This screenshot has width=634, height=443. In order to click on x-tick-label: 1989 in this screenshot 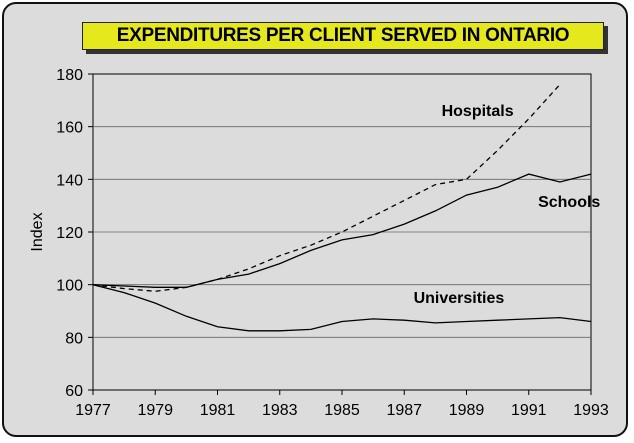, I will do `click(467, 410)`.